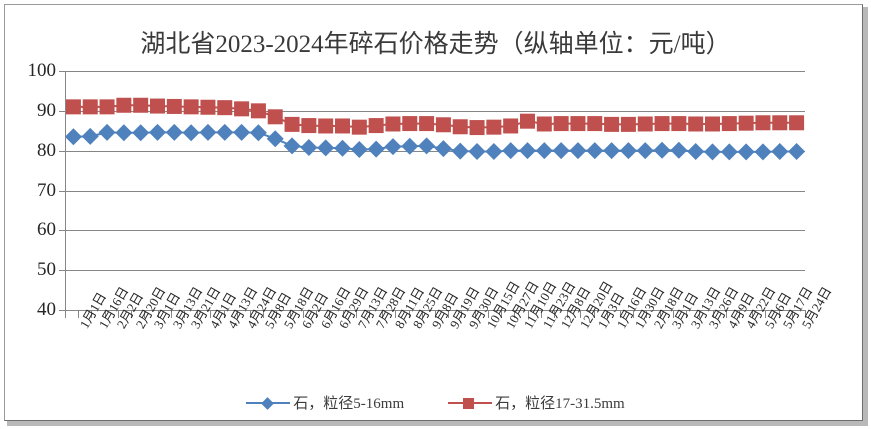  I want to click on chart-title: 湖北省2023-2024年碎石价格走势（纵轴单位：元/吨）, so click(435, 44).